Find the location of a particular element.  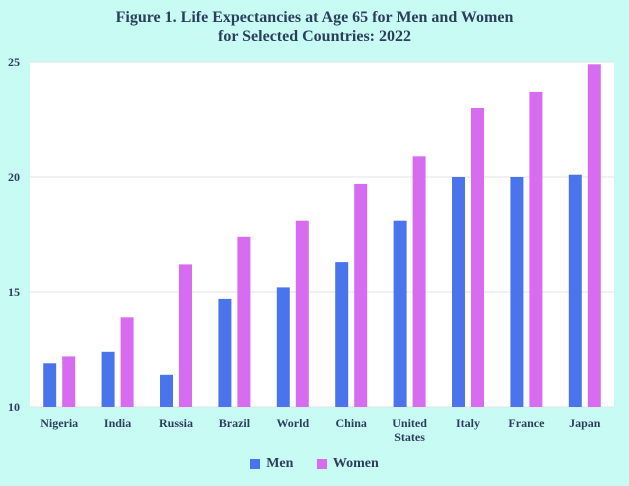

legend-swatch-men is located at coordinates (255, 464).